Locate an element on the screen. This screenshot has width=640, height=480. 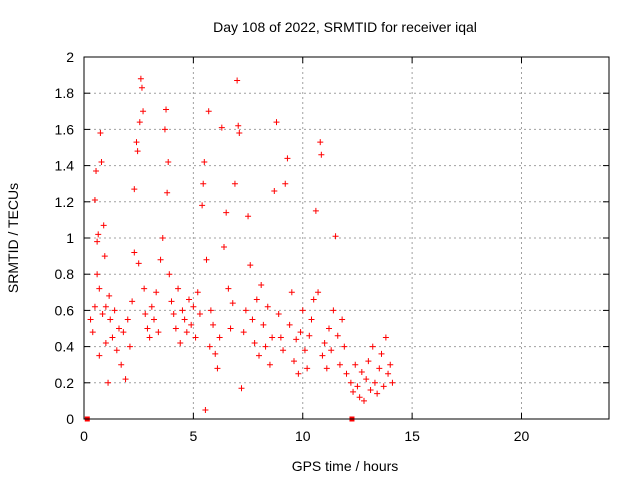
x-tick-label: 15 is located at coordinates (412, 436).